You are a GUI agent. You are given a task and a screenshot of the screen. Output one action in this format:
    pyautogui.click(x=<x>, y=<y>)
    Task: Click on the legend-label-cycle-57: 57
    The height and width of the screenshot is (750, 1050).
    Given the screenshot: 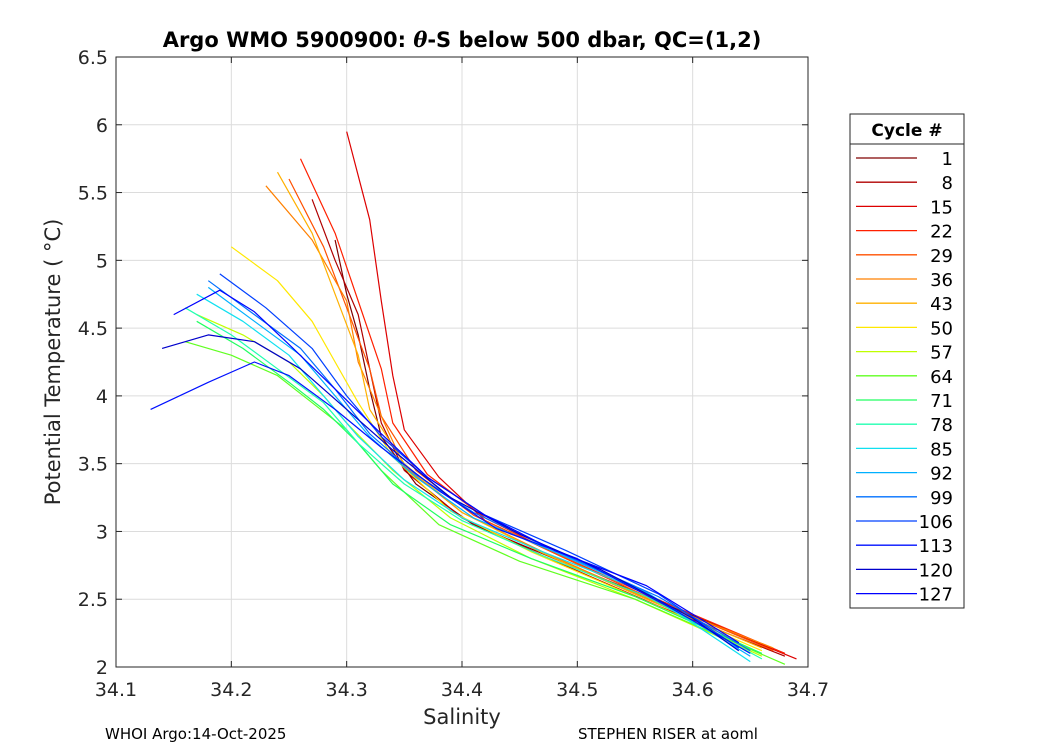 What is the action you would take?
    pyautogui.click(x=941, y=353)
    